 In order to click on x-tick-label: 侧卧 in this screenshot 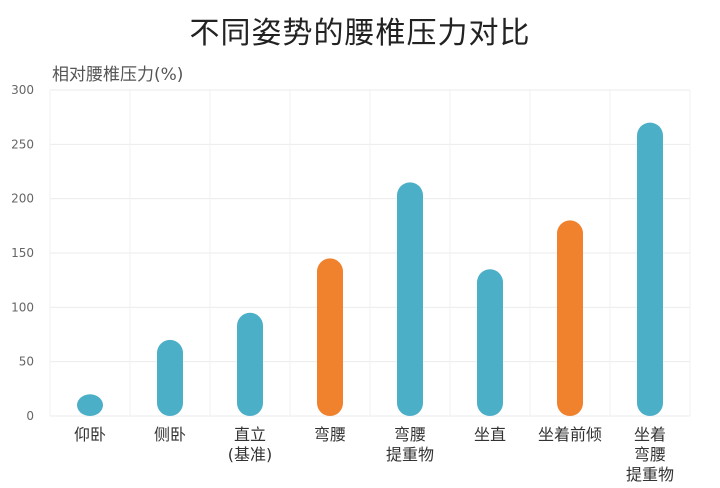, I will do `click(170, 434)`.